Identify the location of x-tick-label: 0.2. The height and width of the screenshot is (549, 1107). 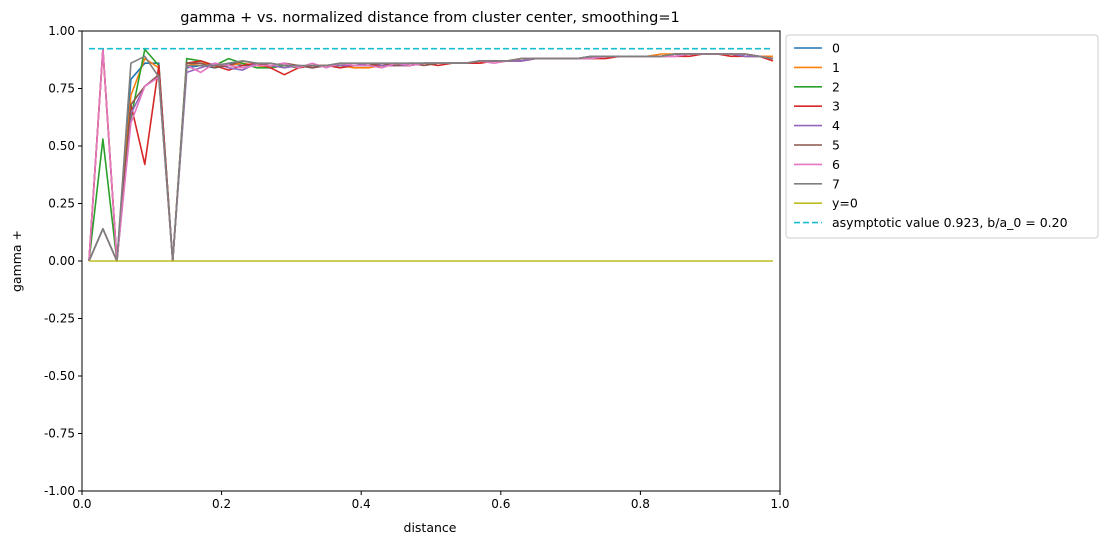
(221, 504).